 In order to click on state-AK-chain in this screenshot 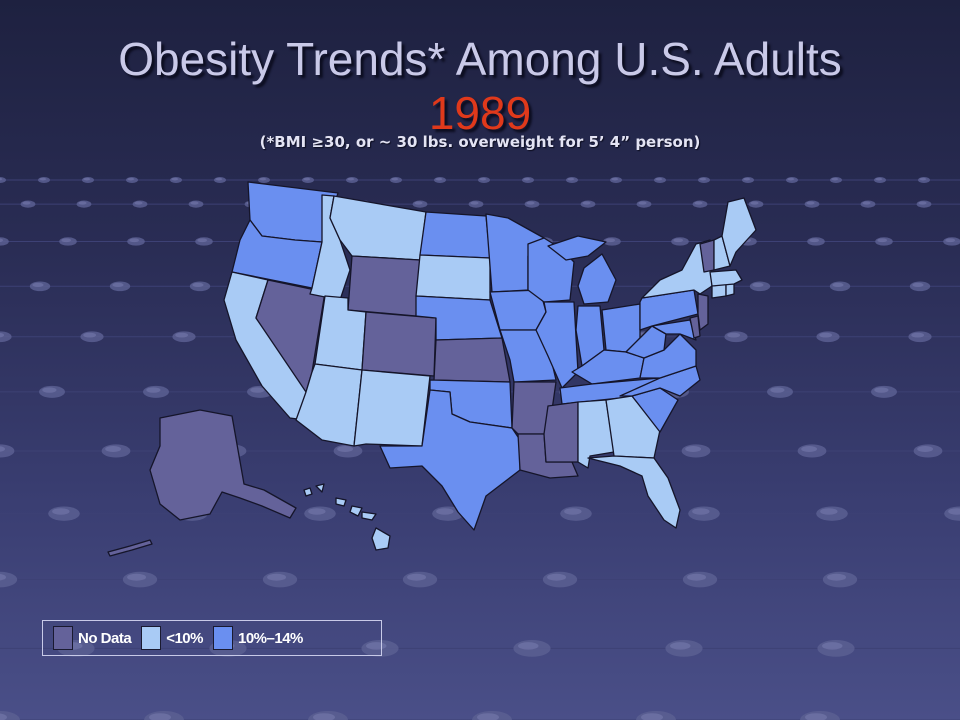, I will do `click(130, 548)`.